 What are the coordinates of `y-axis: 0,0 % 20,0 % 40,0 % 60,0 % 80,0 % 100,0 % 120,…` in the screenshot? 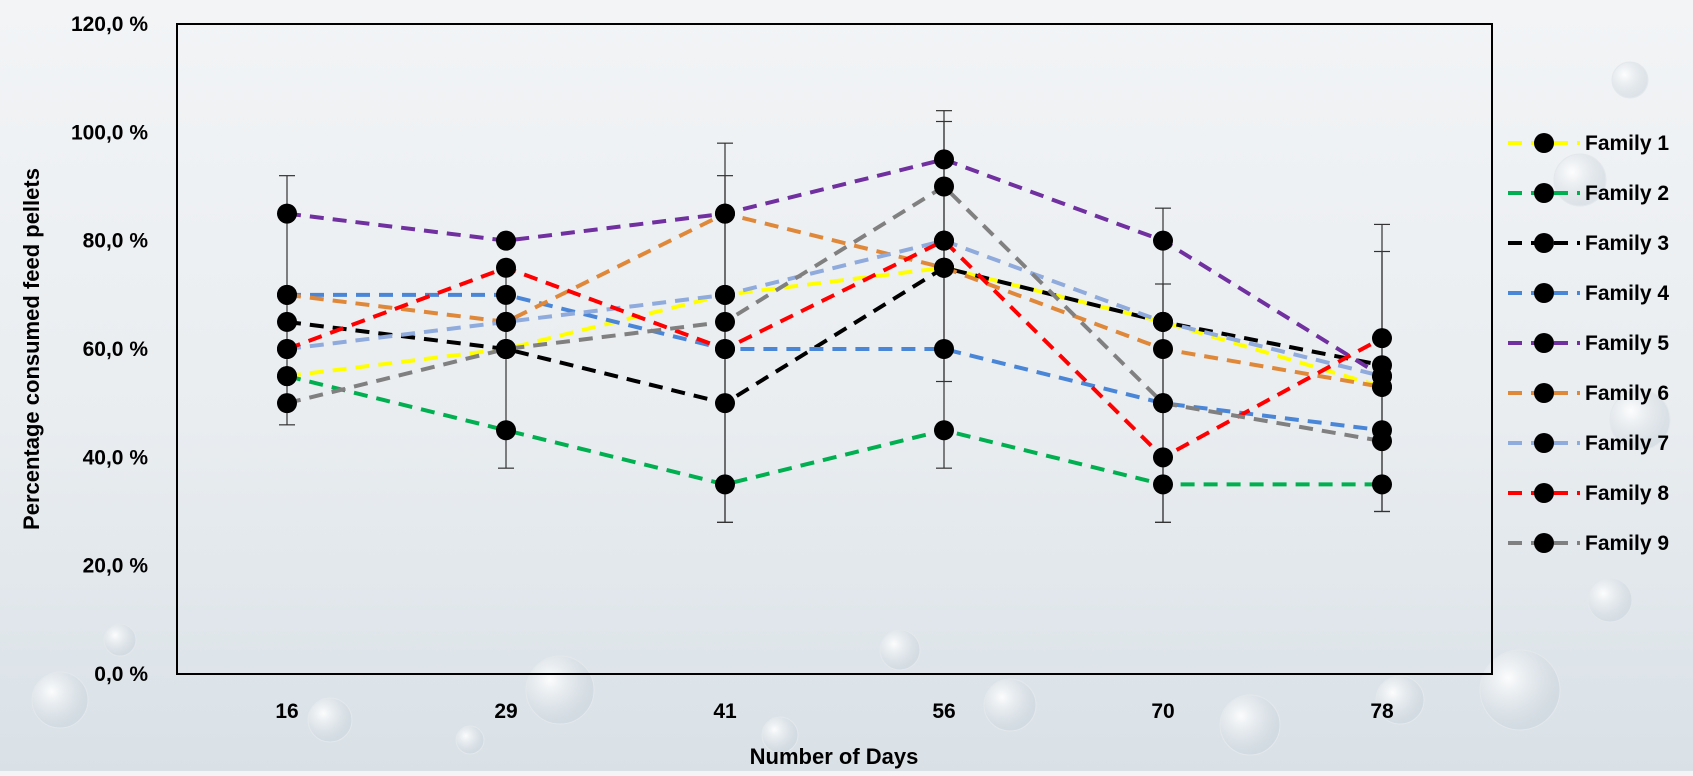 It's located at (109, 349).